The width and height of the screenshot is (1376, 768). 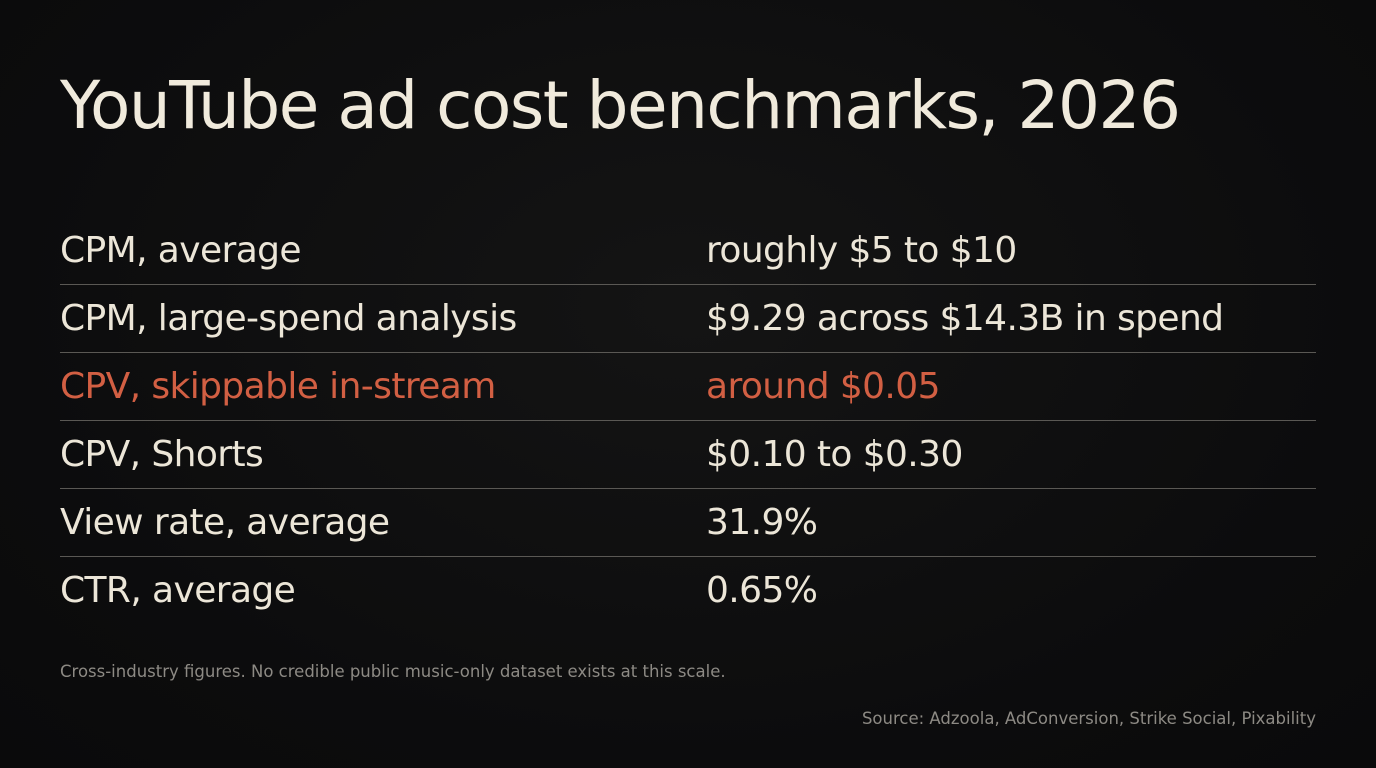 I want to click on row-label: CPV, Shorts, so click(x=162, y=454).